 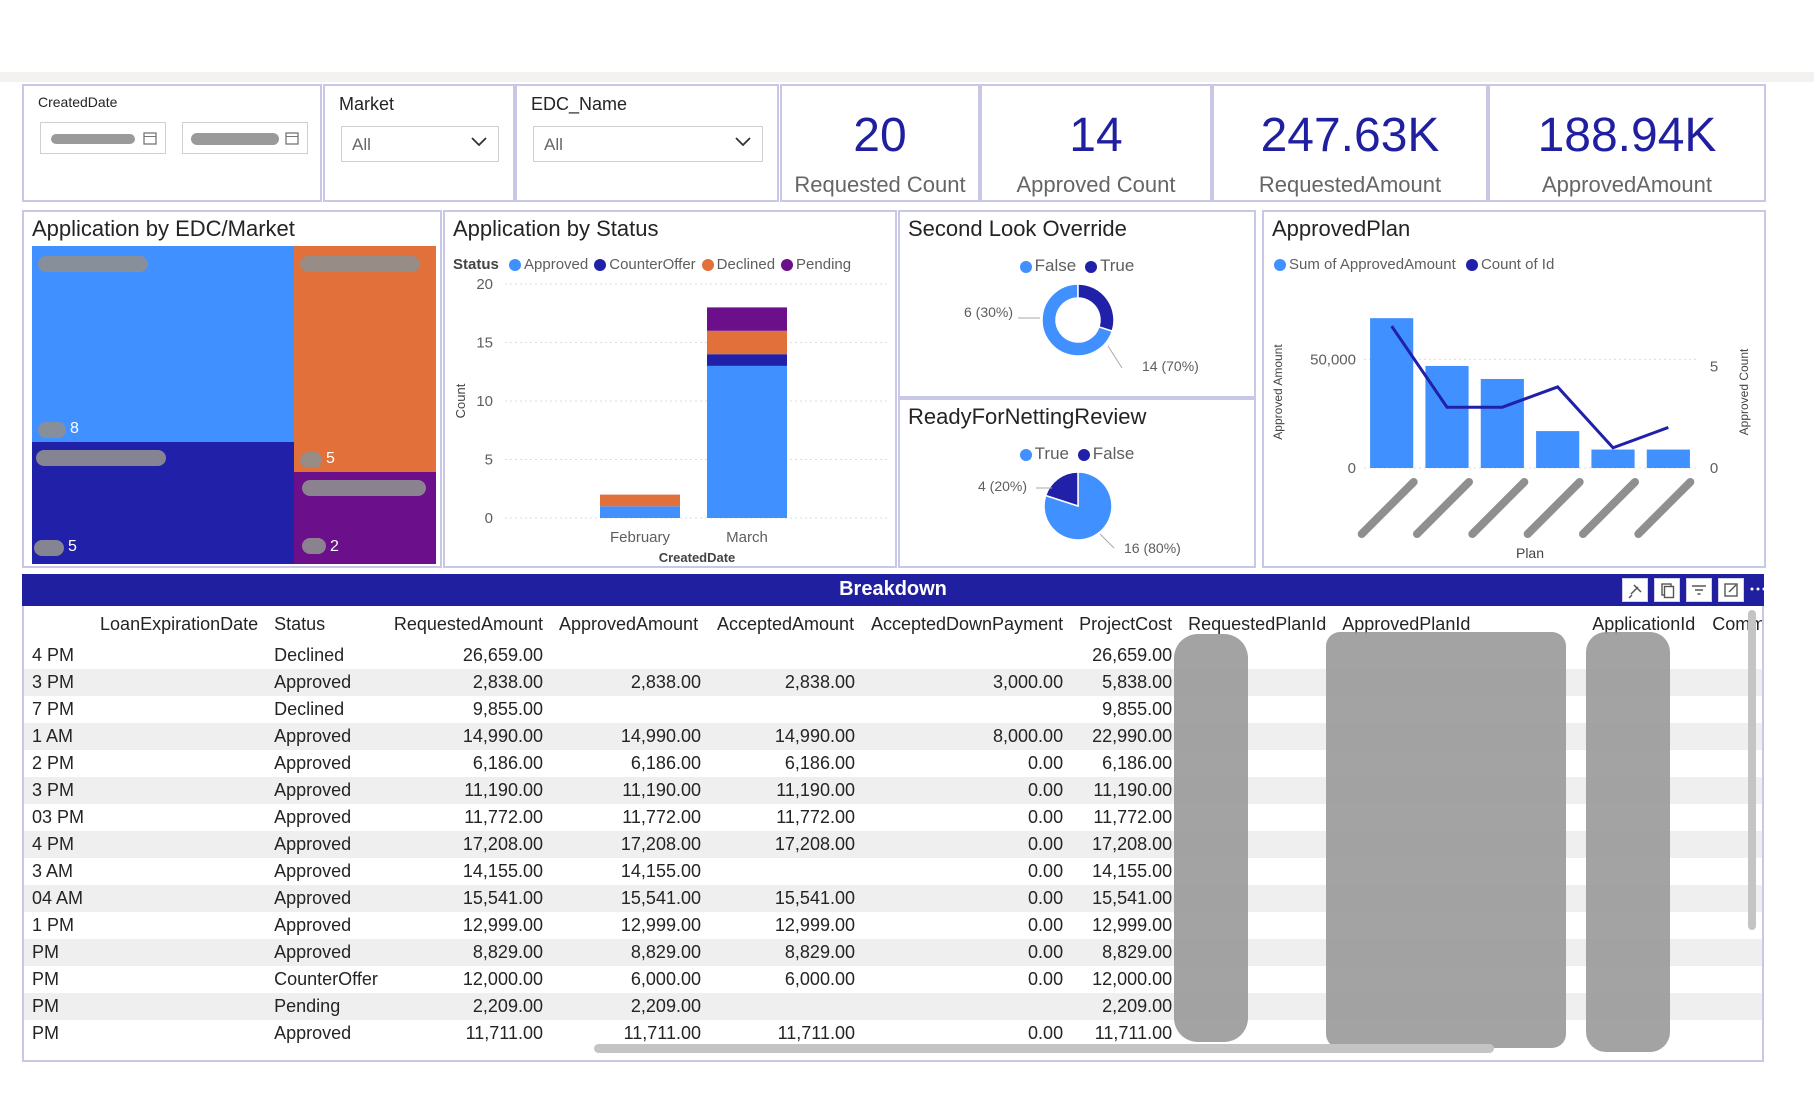 What do you see at coordinates (967, 623) in the screenshot?
I see `column-header: AcceptedDownPayment` at bounding box center [967, 623].